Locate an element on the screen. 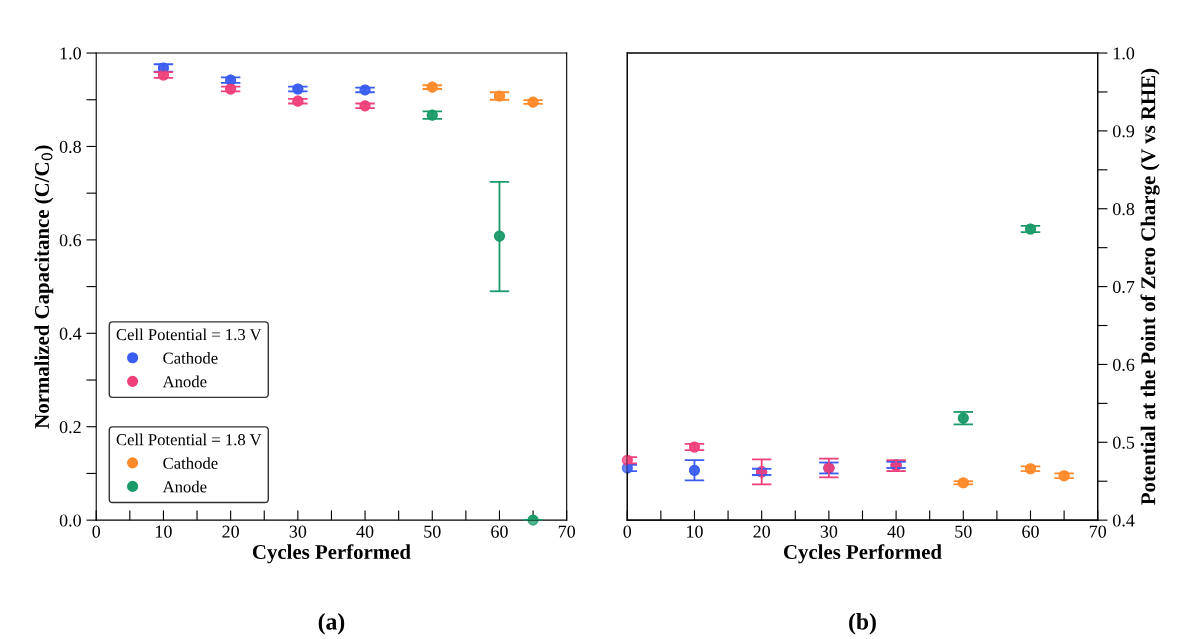  text: 0.0 is located at coordinates (70, 520).